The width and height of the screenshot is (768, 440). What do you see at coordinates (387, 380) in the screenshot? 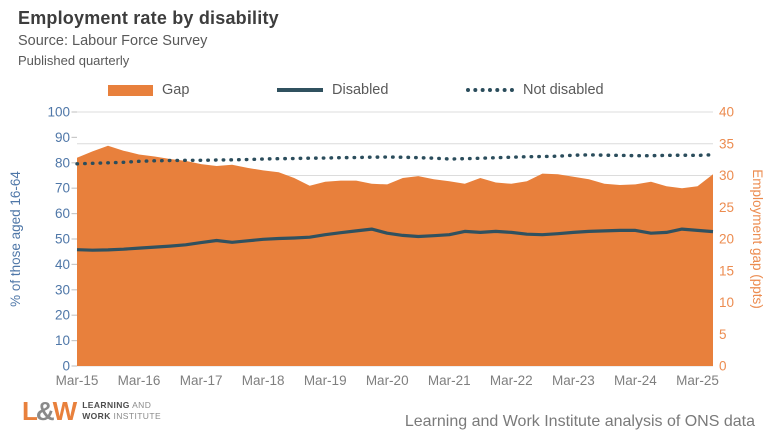
I see `x-axis-tick-label: Mar-20` at bounding box center [387, 380].